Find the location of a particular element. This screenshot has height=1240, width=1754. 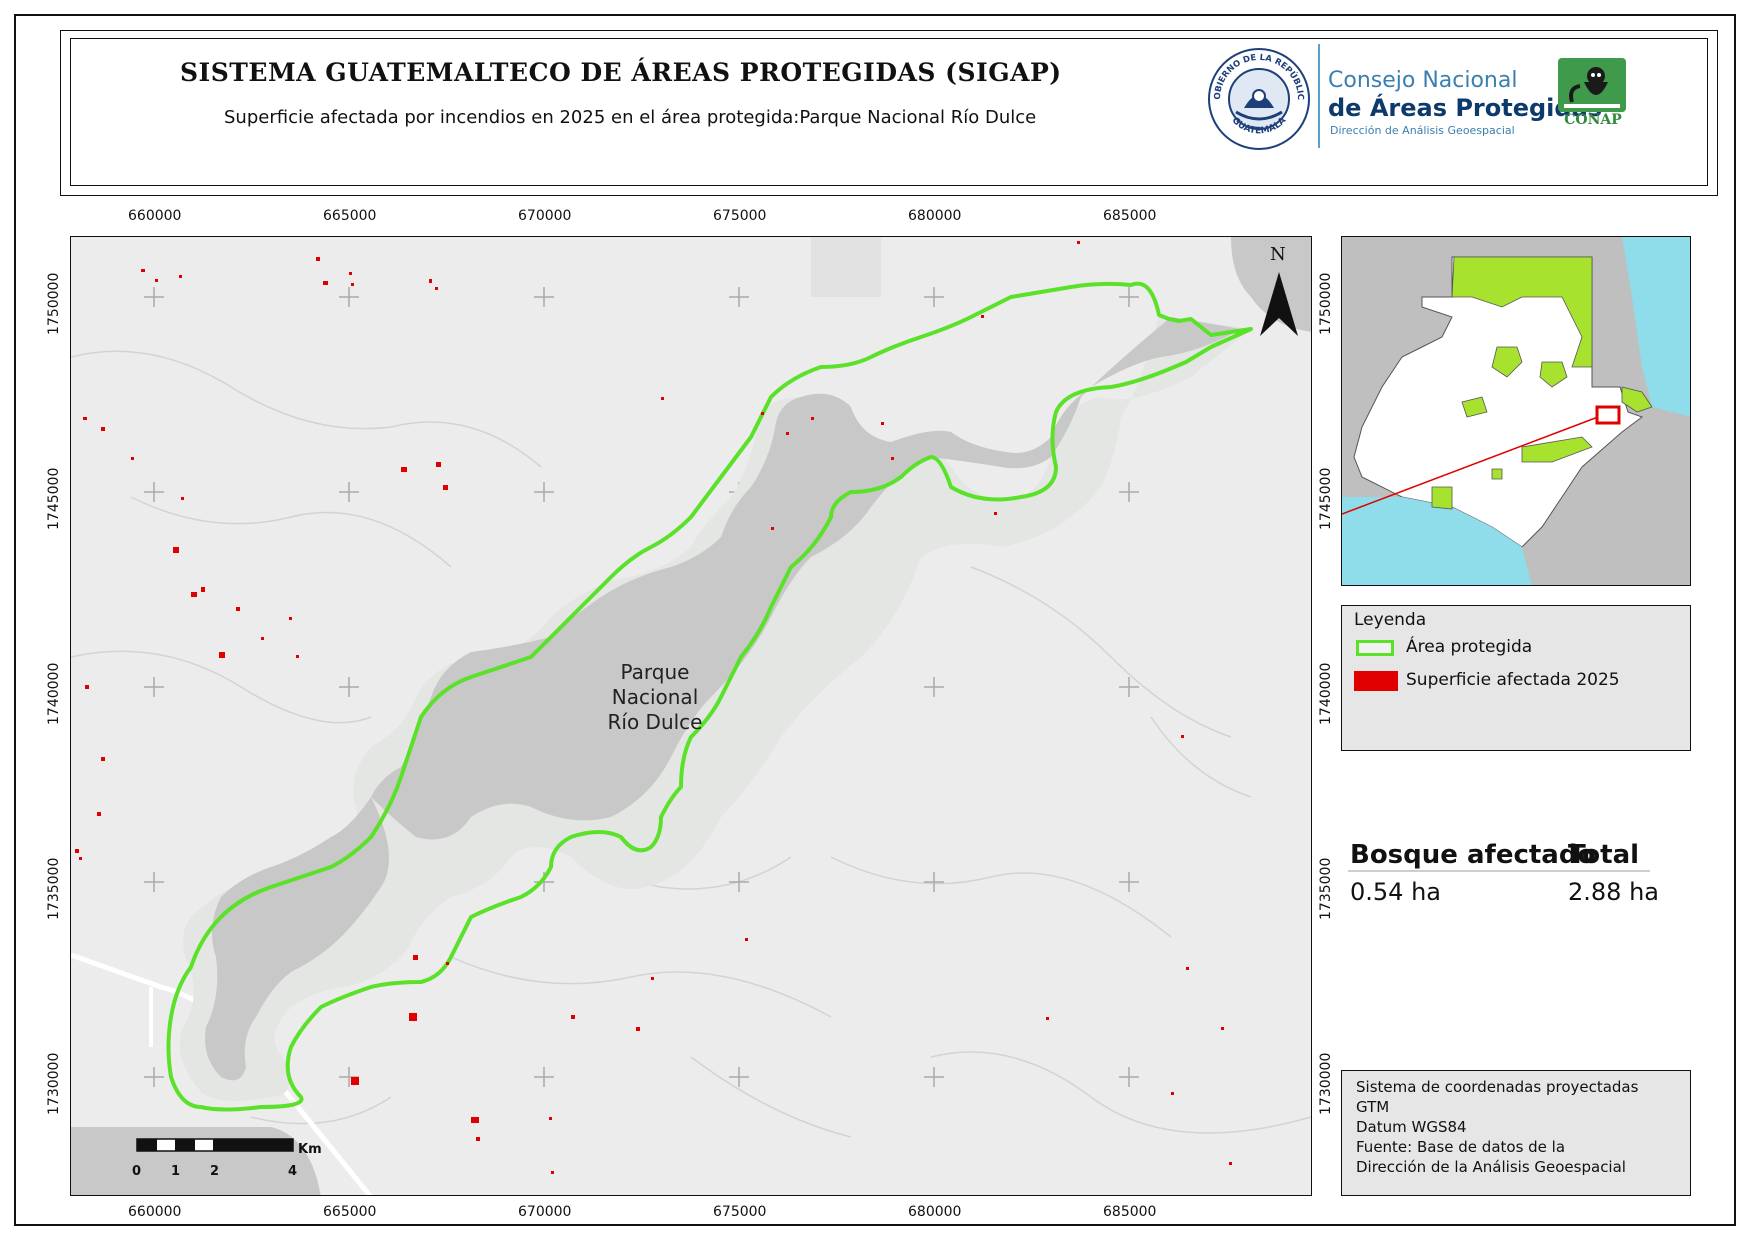

inset-map-canvas is located at coordinates (1516, 411).